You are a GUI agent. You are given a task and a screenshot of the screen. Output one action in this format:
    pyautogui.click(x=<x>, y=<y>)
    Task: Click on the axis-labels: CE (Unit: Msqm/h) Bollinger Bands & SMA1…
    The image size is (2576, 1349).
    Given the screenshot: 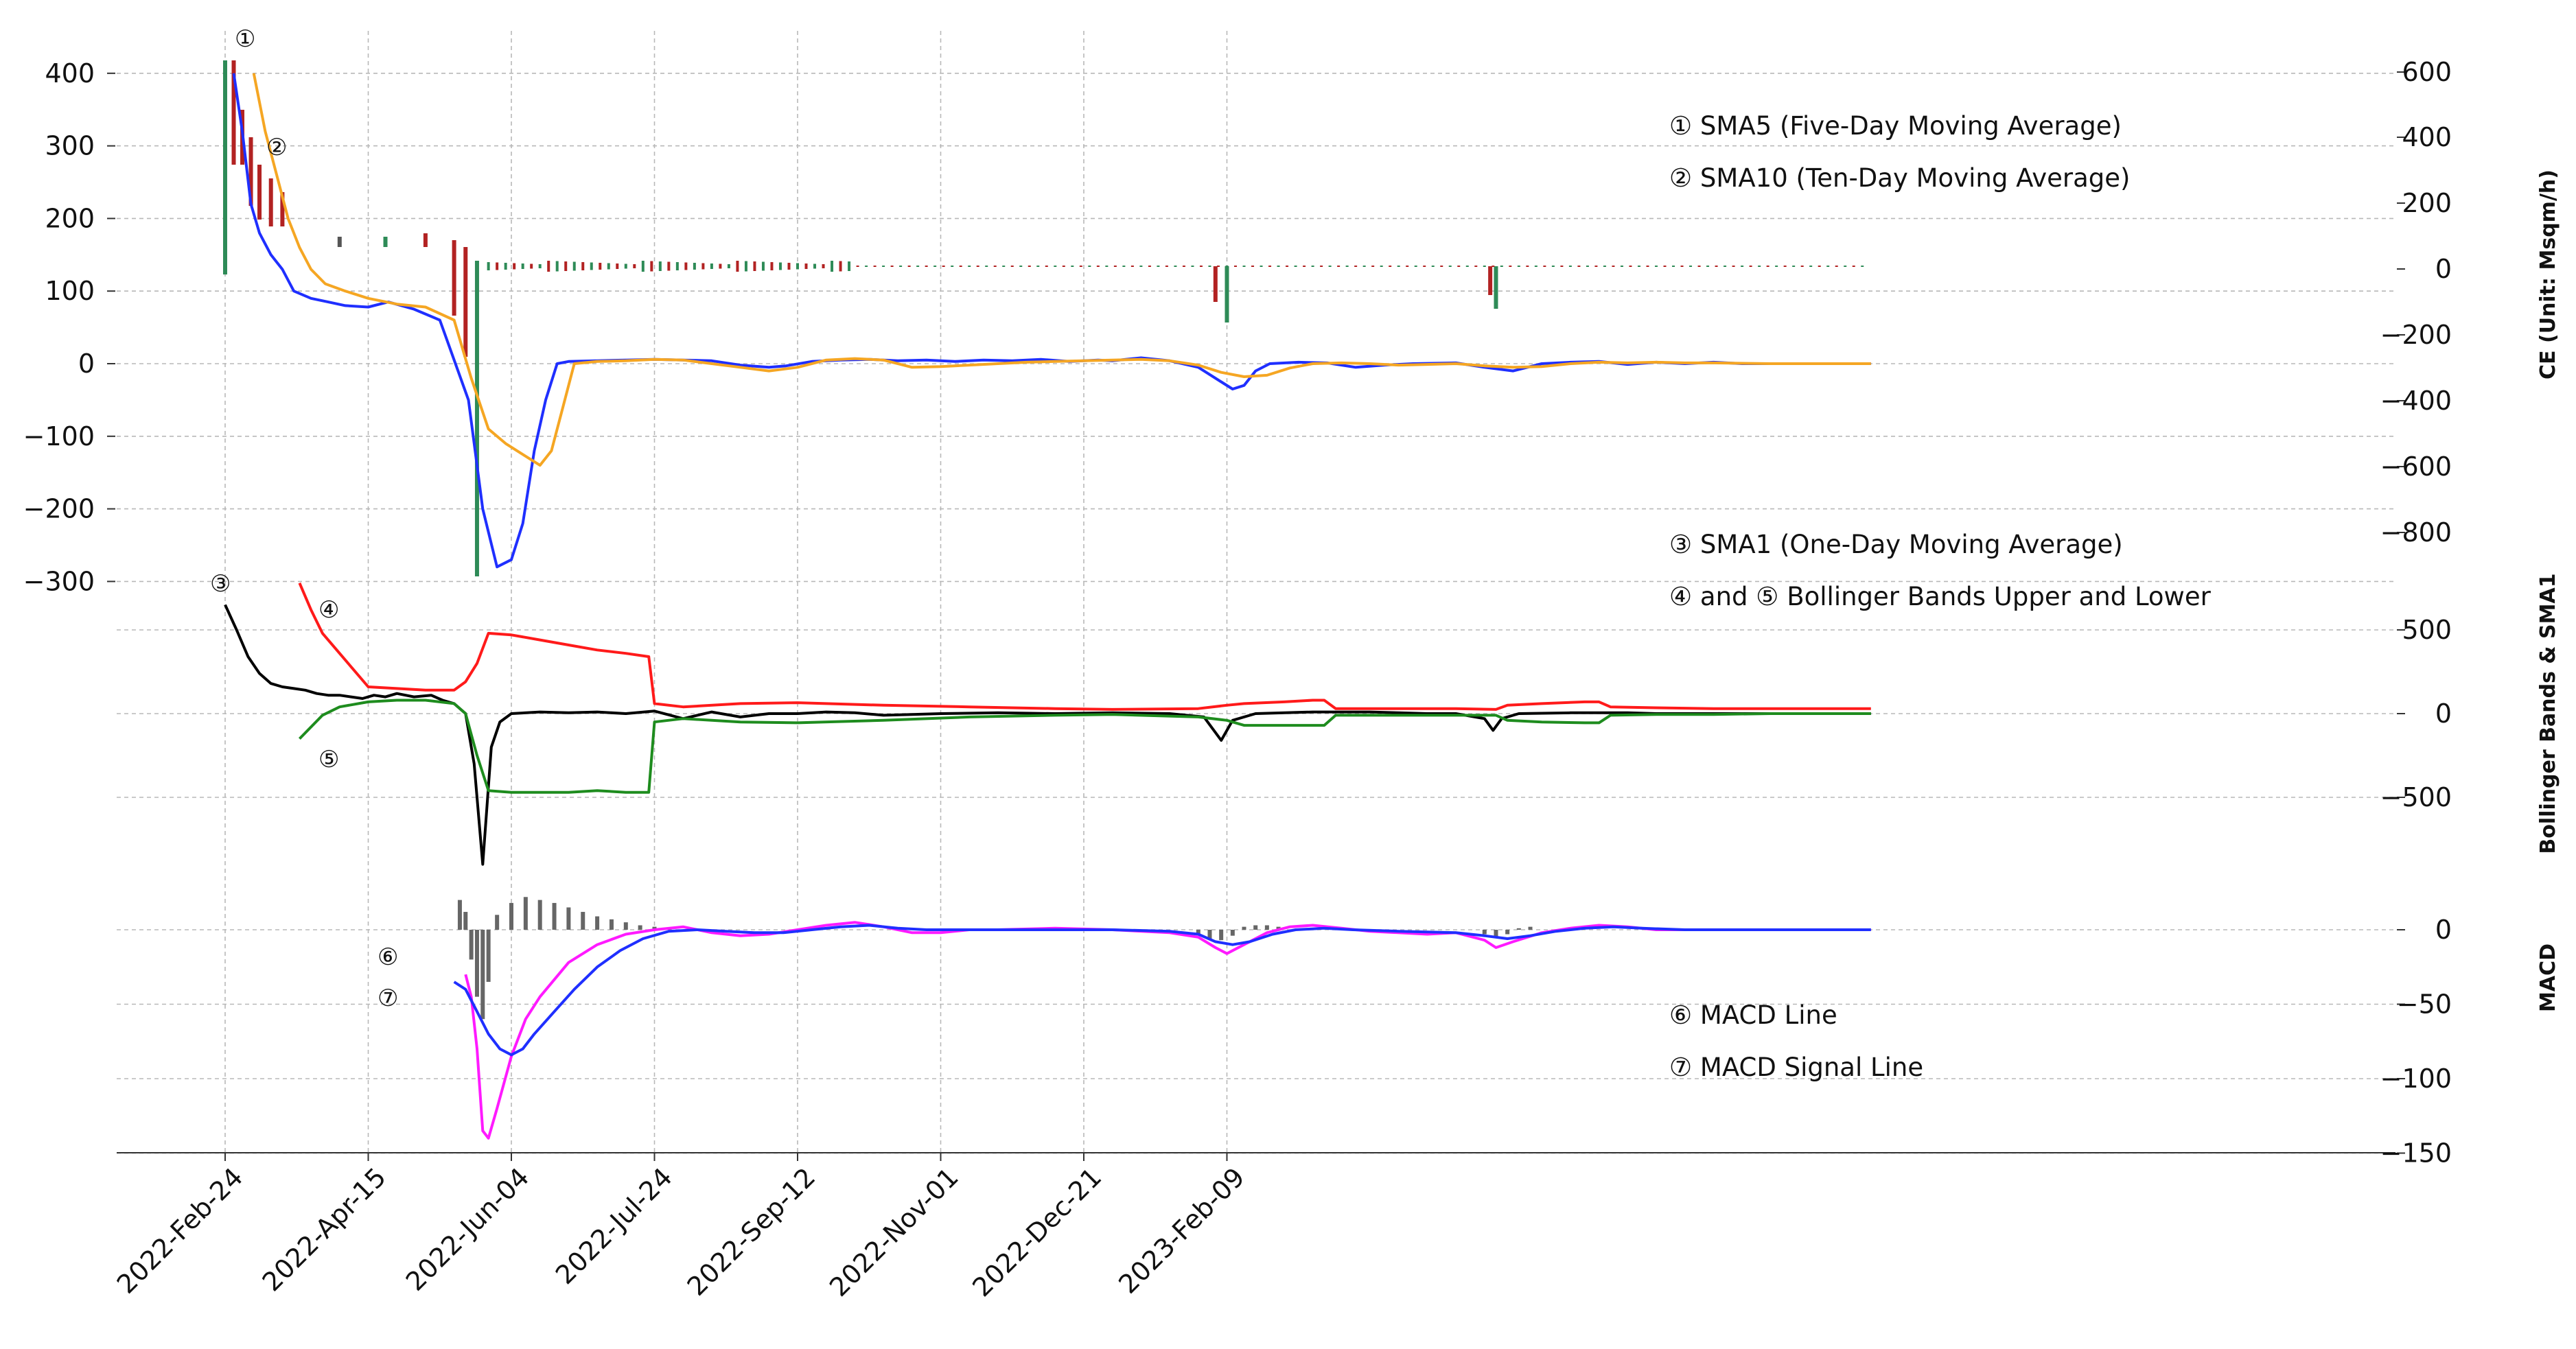 What is the action you would take?
    pyautogui.click(x=2548, y=590)
    